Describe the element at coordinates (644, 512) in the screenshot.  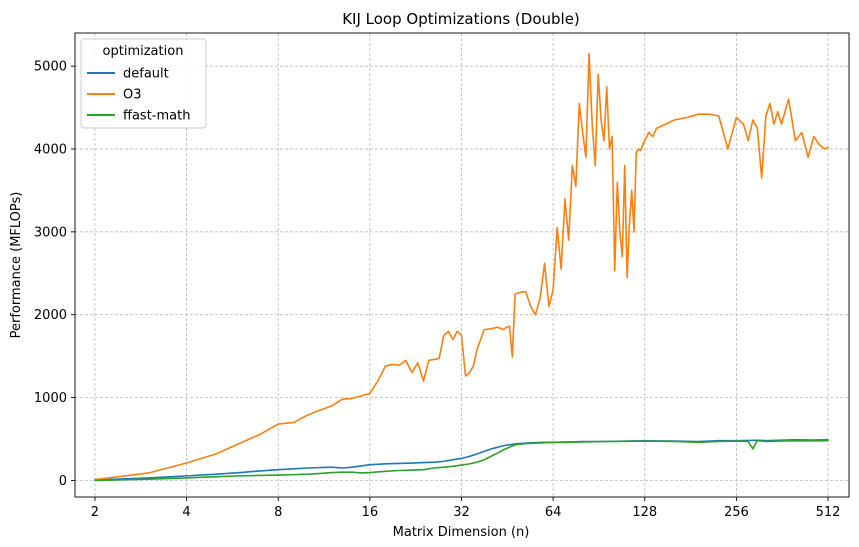
I see `x-tick-label: 128` at that location.